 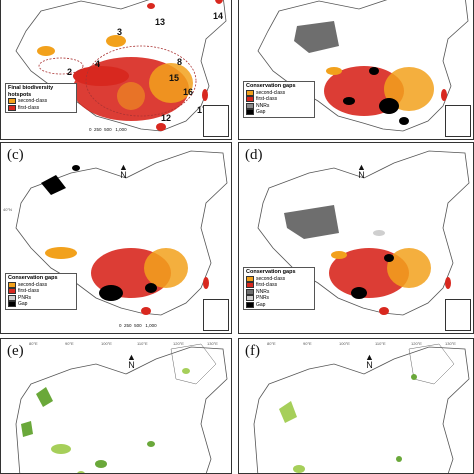 I want to click on map-panel-e: (e) ▲ N 80°E 90°E 100°E 110°E 120°E 130°E, so click(x=116, y=406).